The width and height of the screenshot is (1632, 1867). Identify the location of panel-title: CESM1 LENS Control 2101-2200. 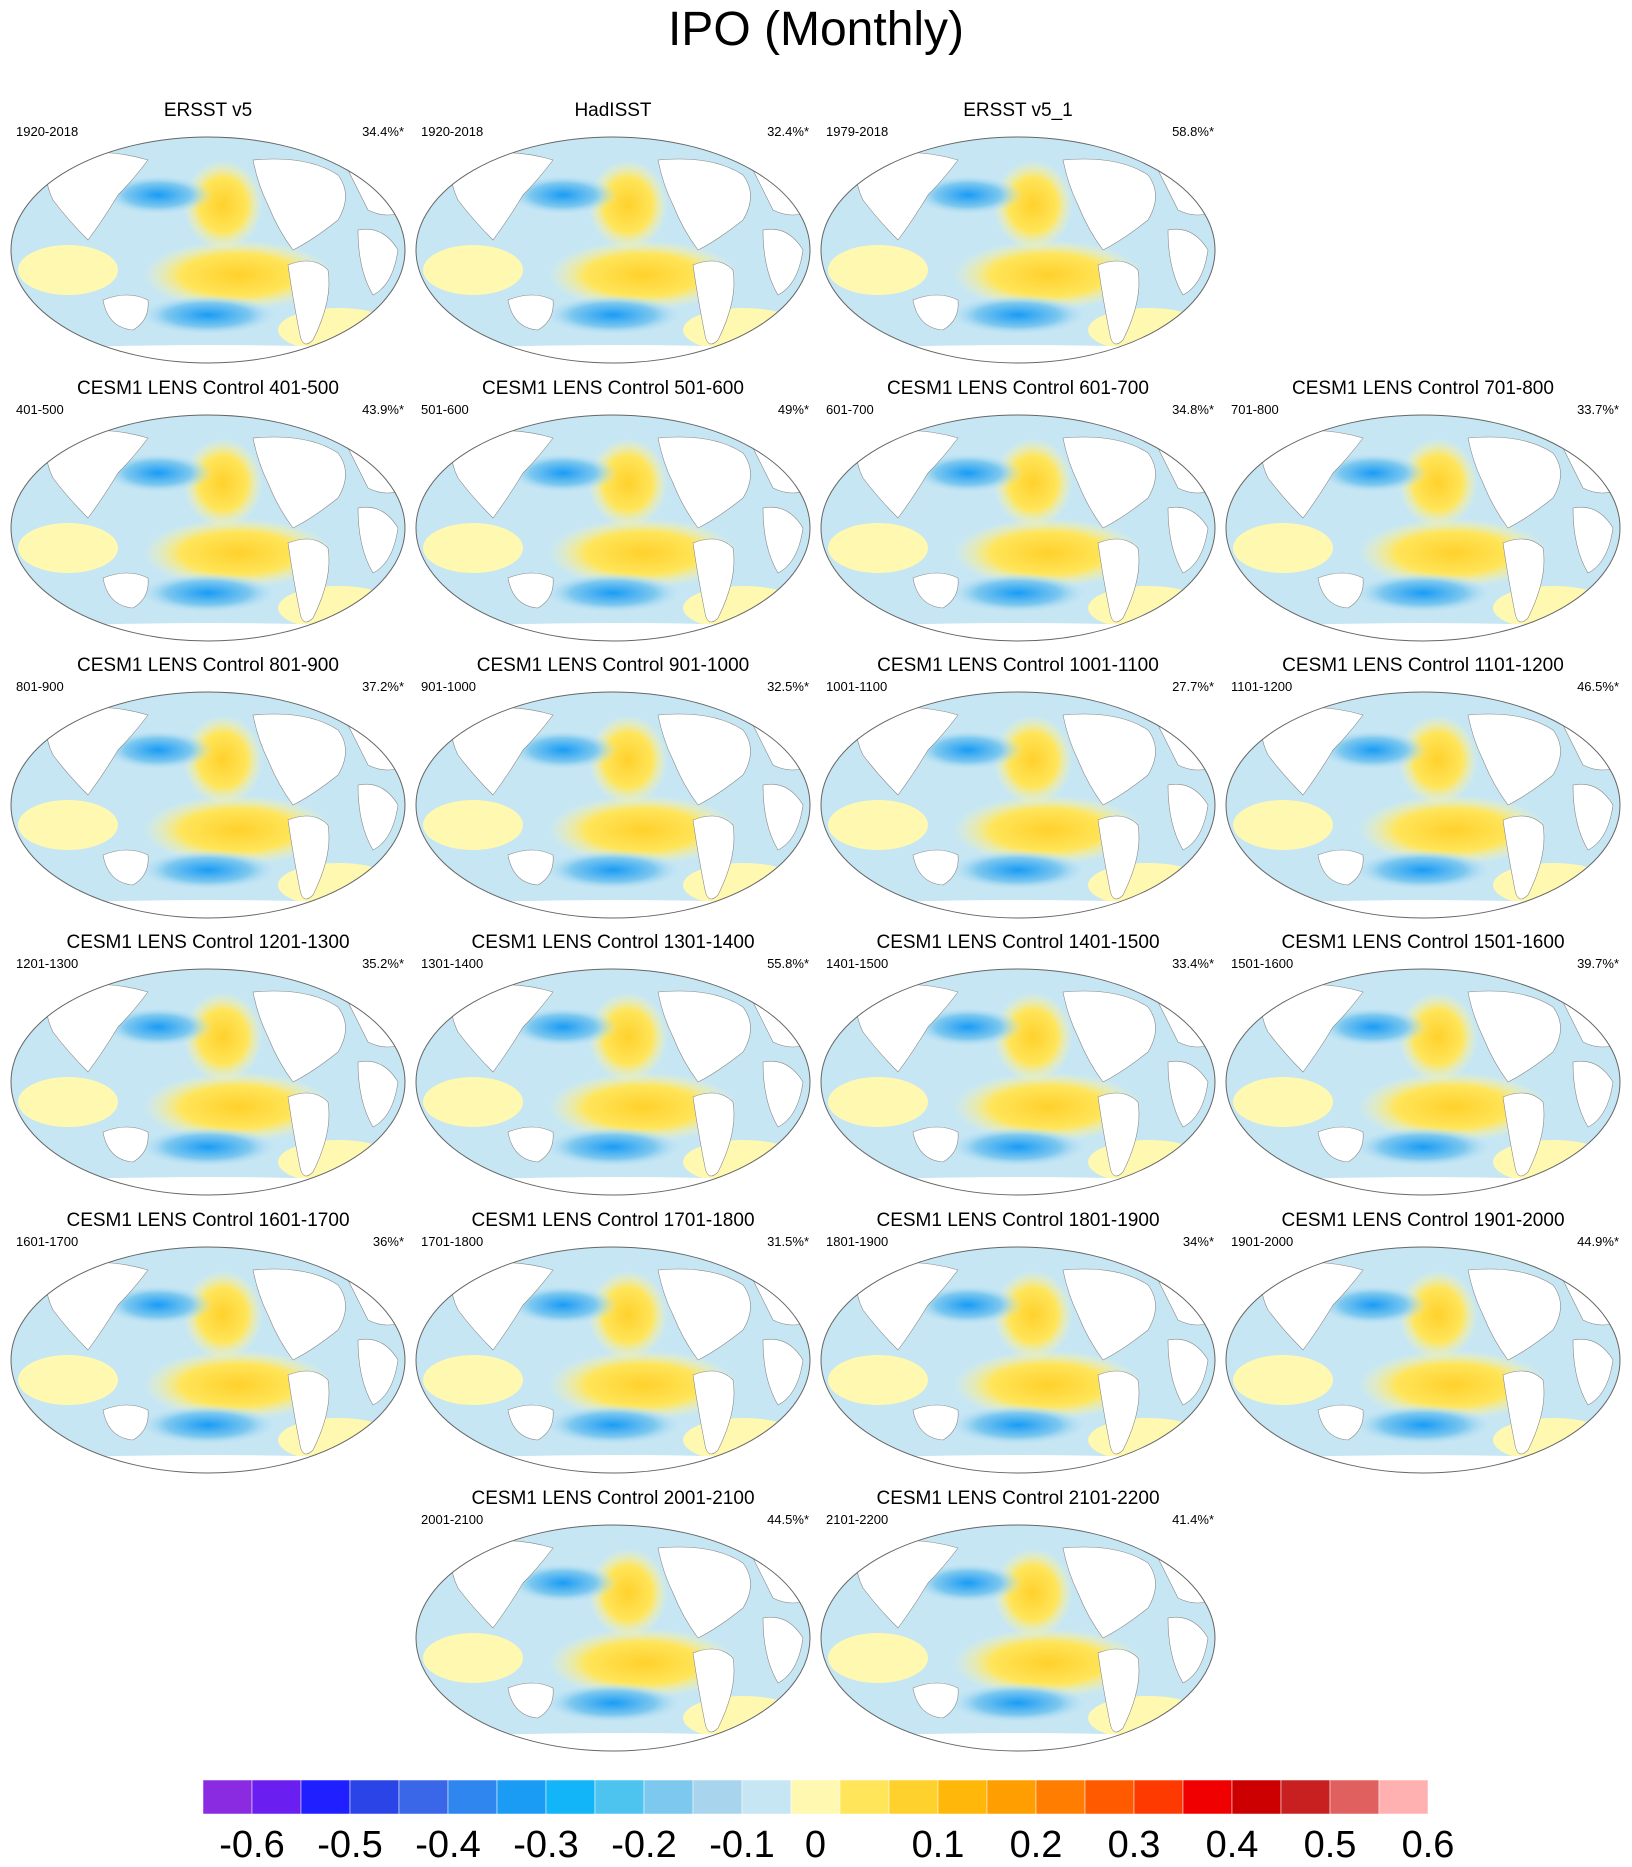
(1018, 1498).